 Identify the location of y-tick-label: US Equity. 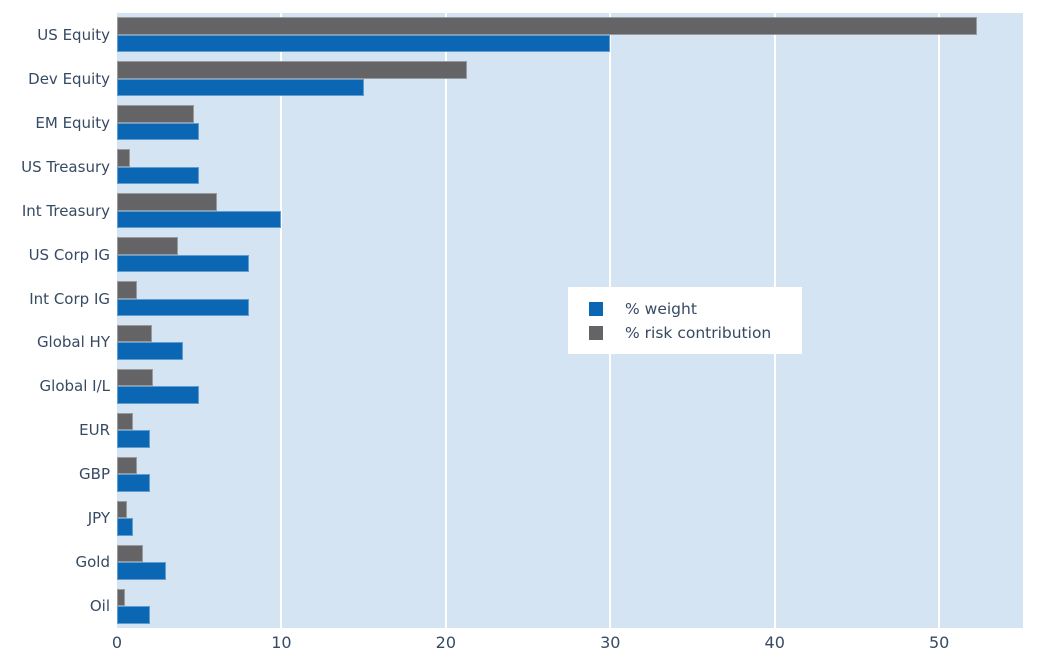
(73, 34).